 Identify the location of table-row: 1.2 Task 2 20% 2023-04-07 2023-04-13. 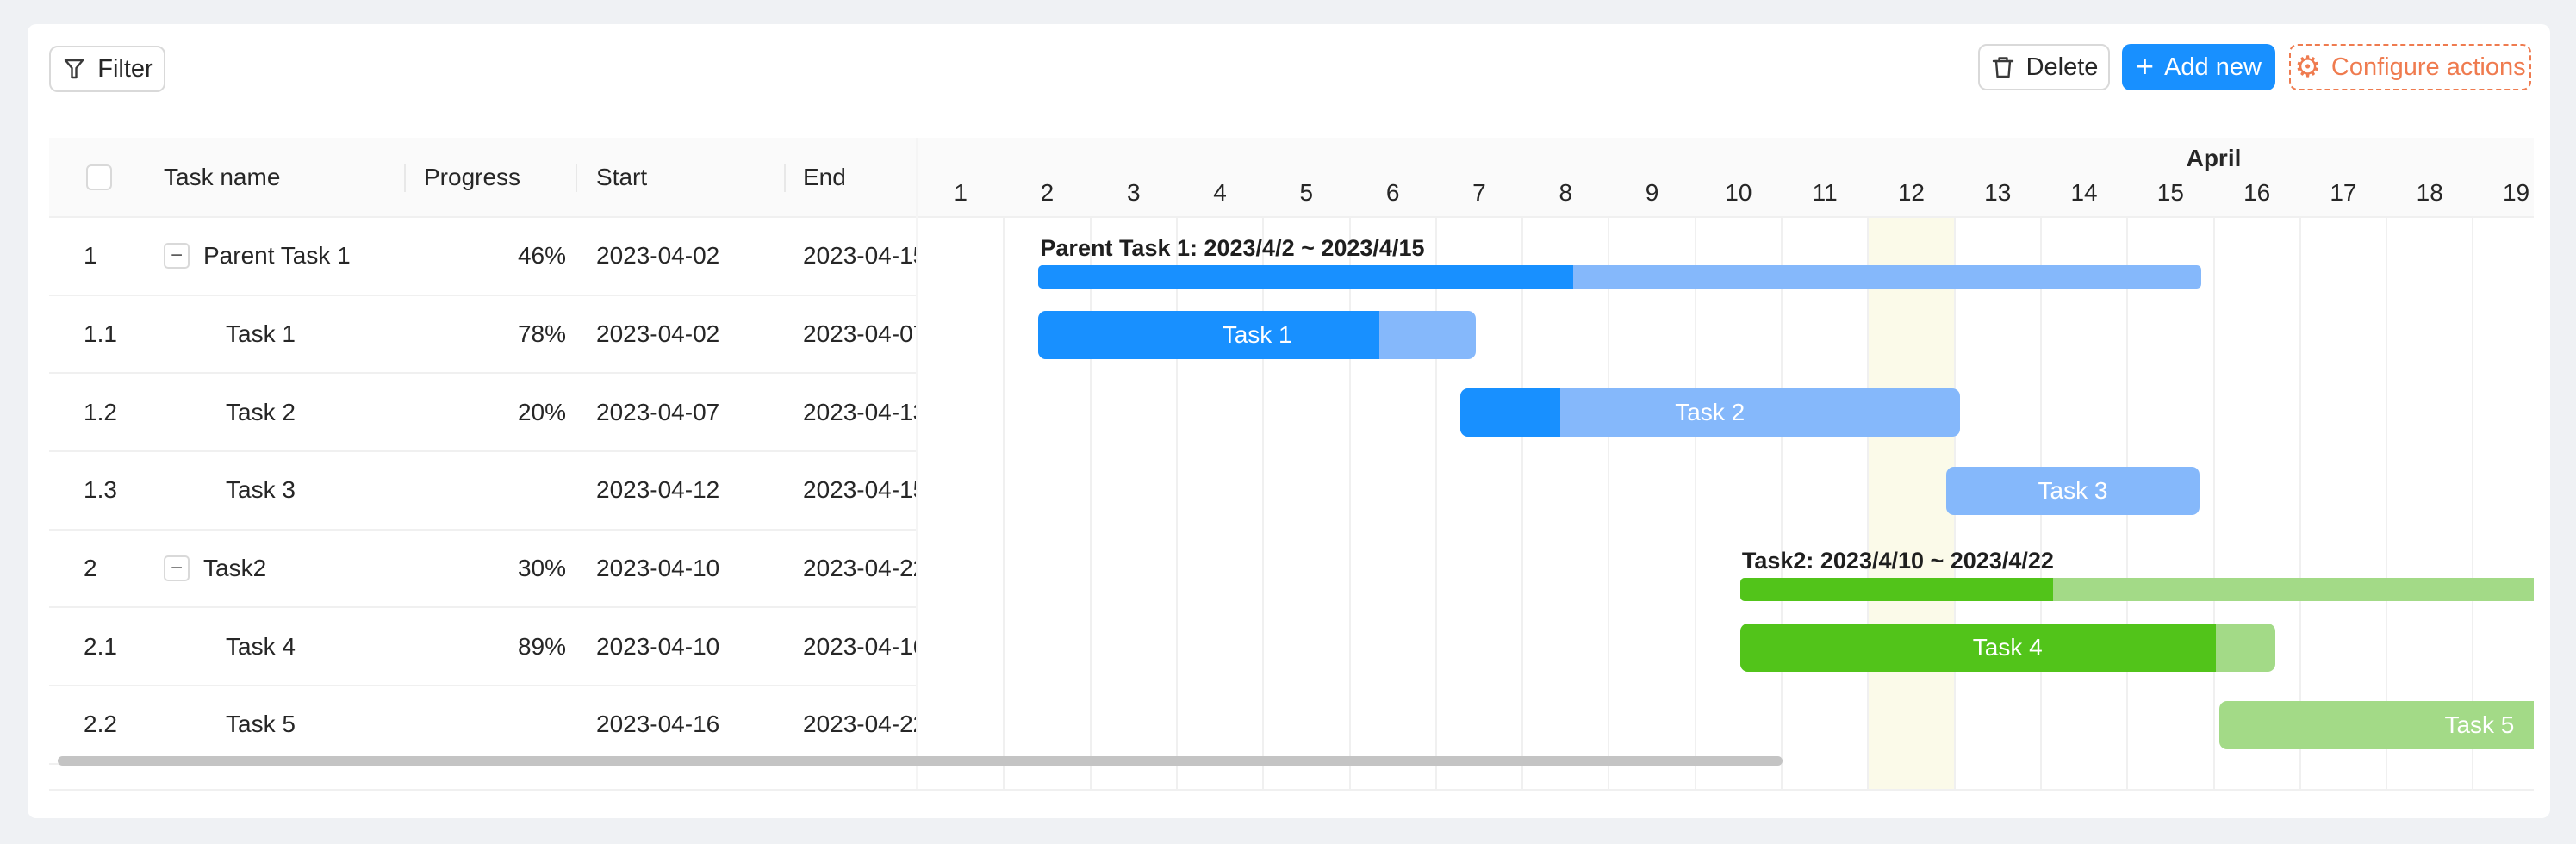
(483, 414).